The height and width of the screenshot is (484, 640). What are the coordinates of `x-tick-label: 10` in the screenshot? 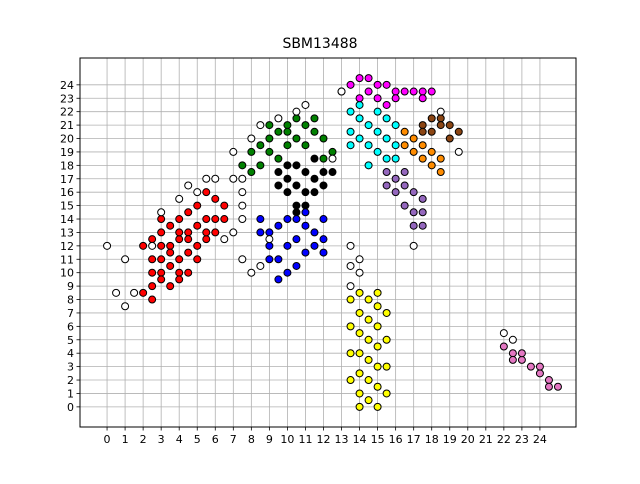 It's located at (287, 439).